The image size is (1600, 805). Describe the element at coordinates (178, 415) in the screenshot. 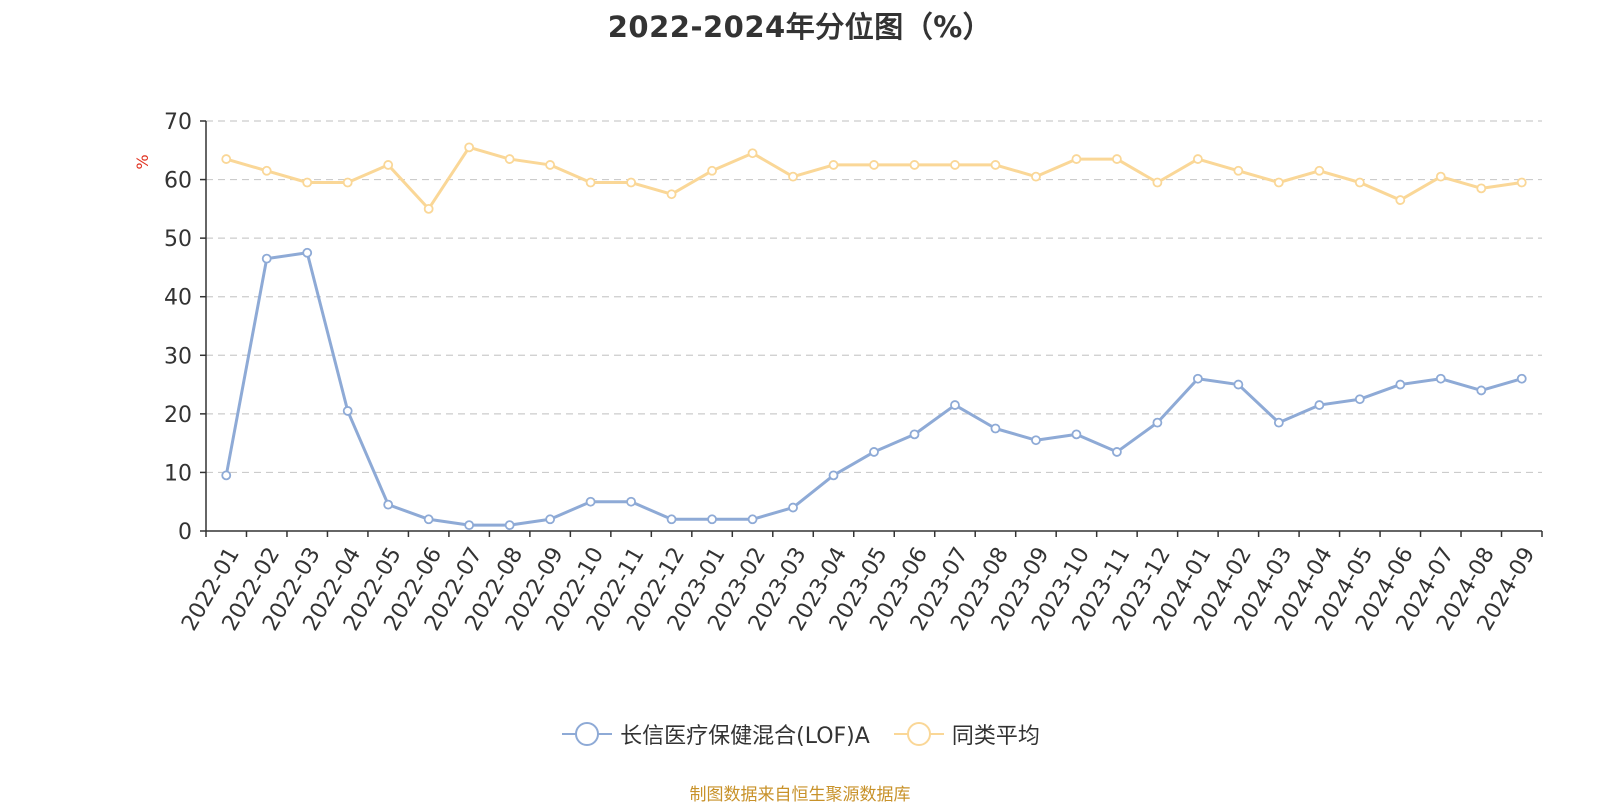

I see `y-tick-label: 20` at that location.